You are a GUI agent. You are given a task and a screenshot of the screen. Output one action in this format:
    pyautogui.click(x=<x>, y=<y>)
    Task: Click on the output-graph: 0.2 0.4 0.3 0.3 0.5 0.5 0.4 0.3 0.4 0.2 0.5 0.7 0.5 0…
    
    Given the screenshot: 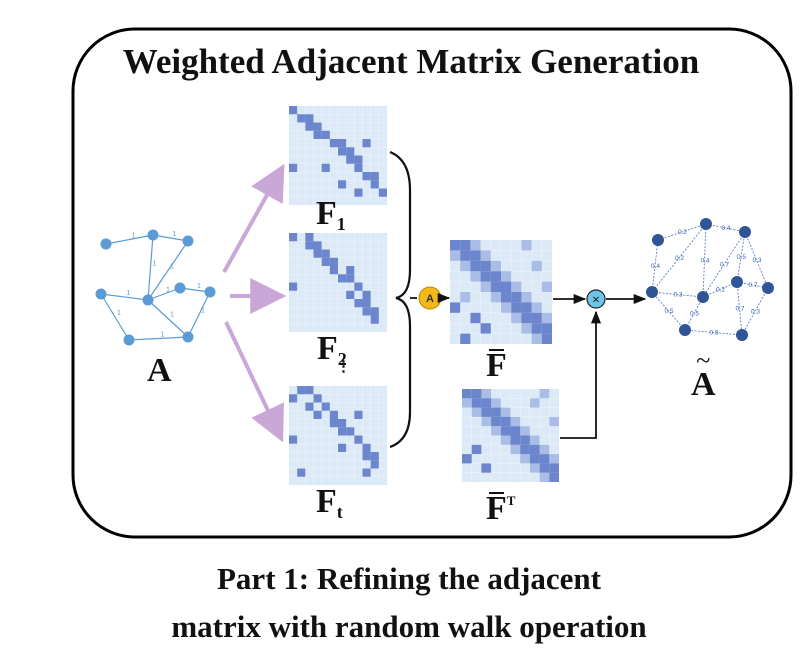 What is the action you would take?
    pyautogui.click(x=710, y=279)
    